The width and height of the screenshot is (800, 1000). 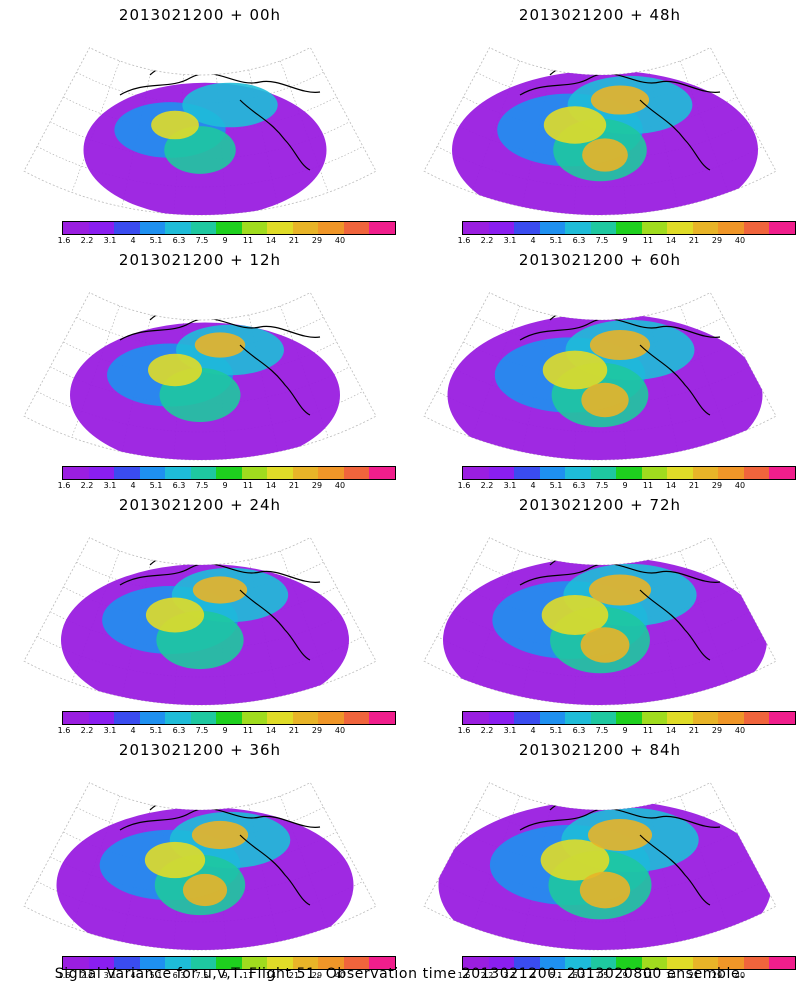 I want to click on colorbar-tick-label: 21, so click(x=694, y=730).